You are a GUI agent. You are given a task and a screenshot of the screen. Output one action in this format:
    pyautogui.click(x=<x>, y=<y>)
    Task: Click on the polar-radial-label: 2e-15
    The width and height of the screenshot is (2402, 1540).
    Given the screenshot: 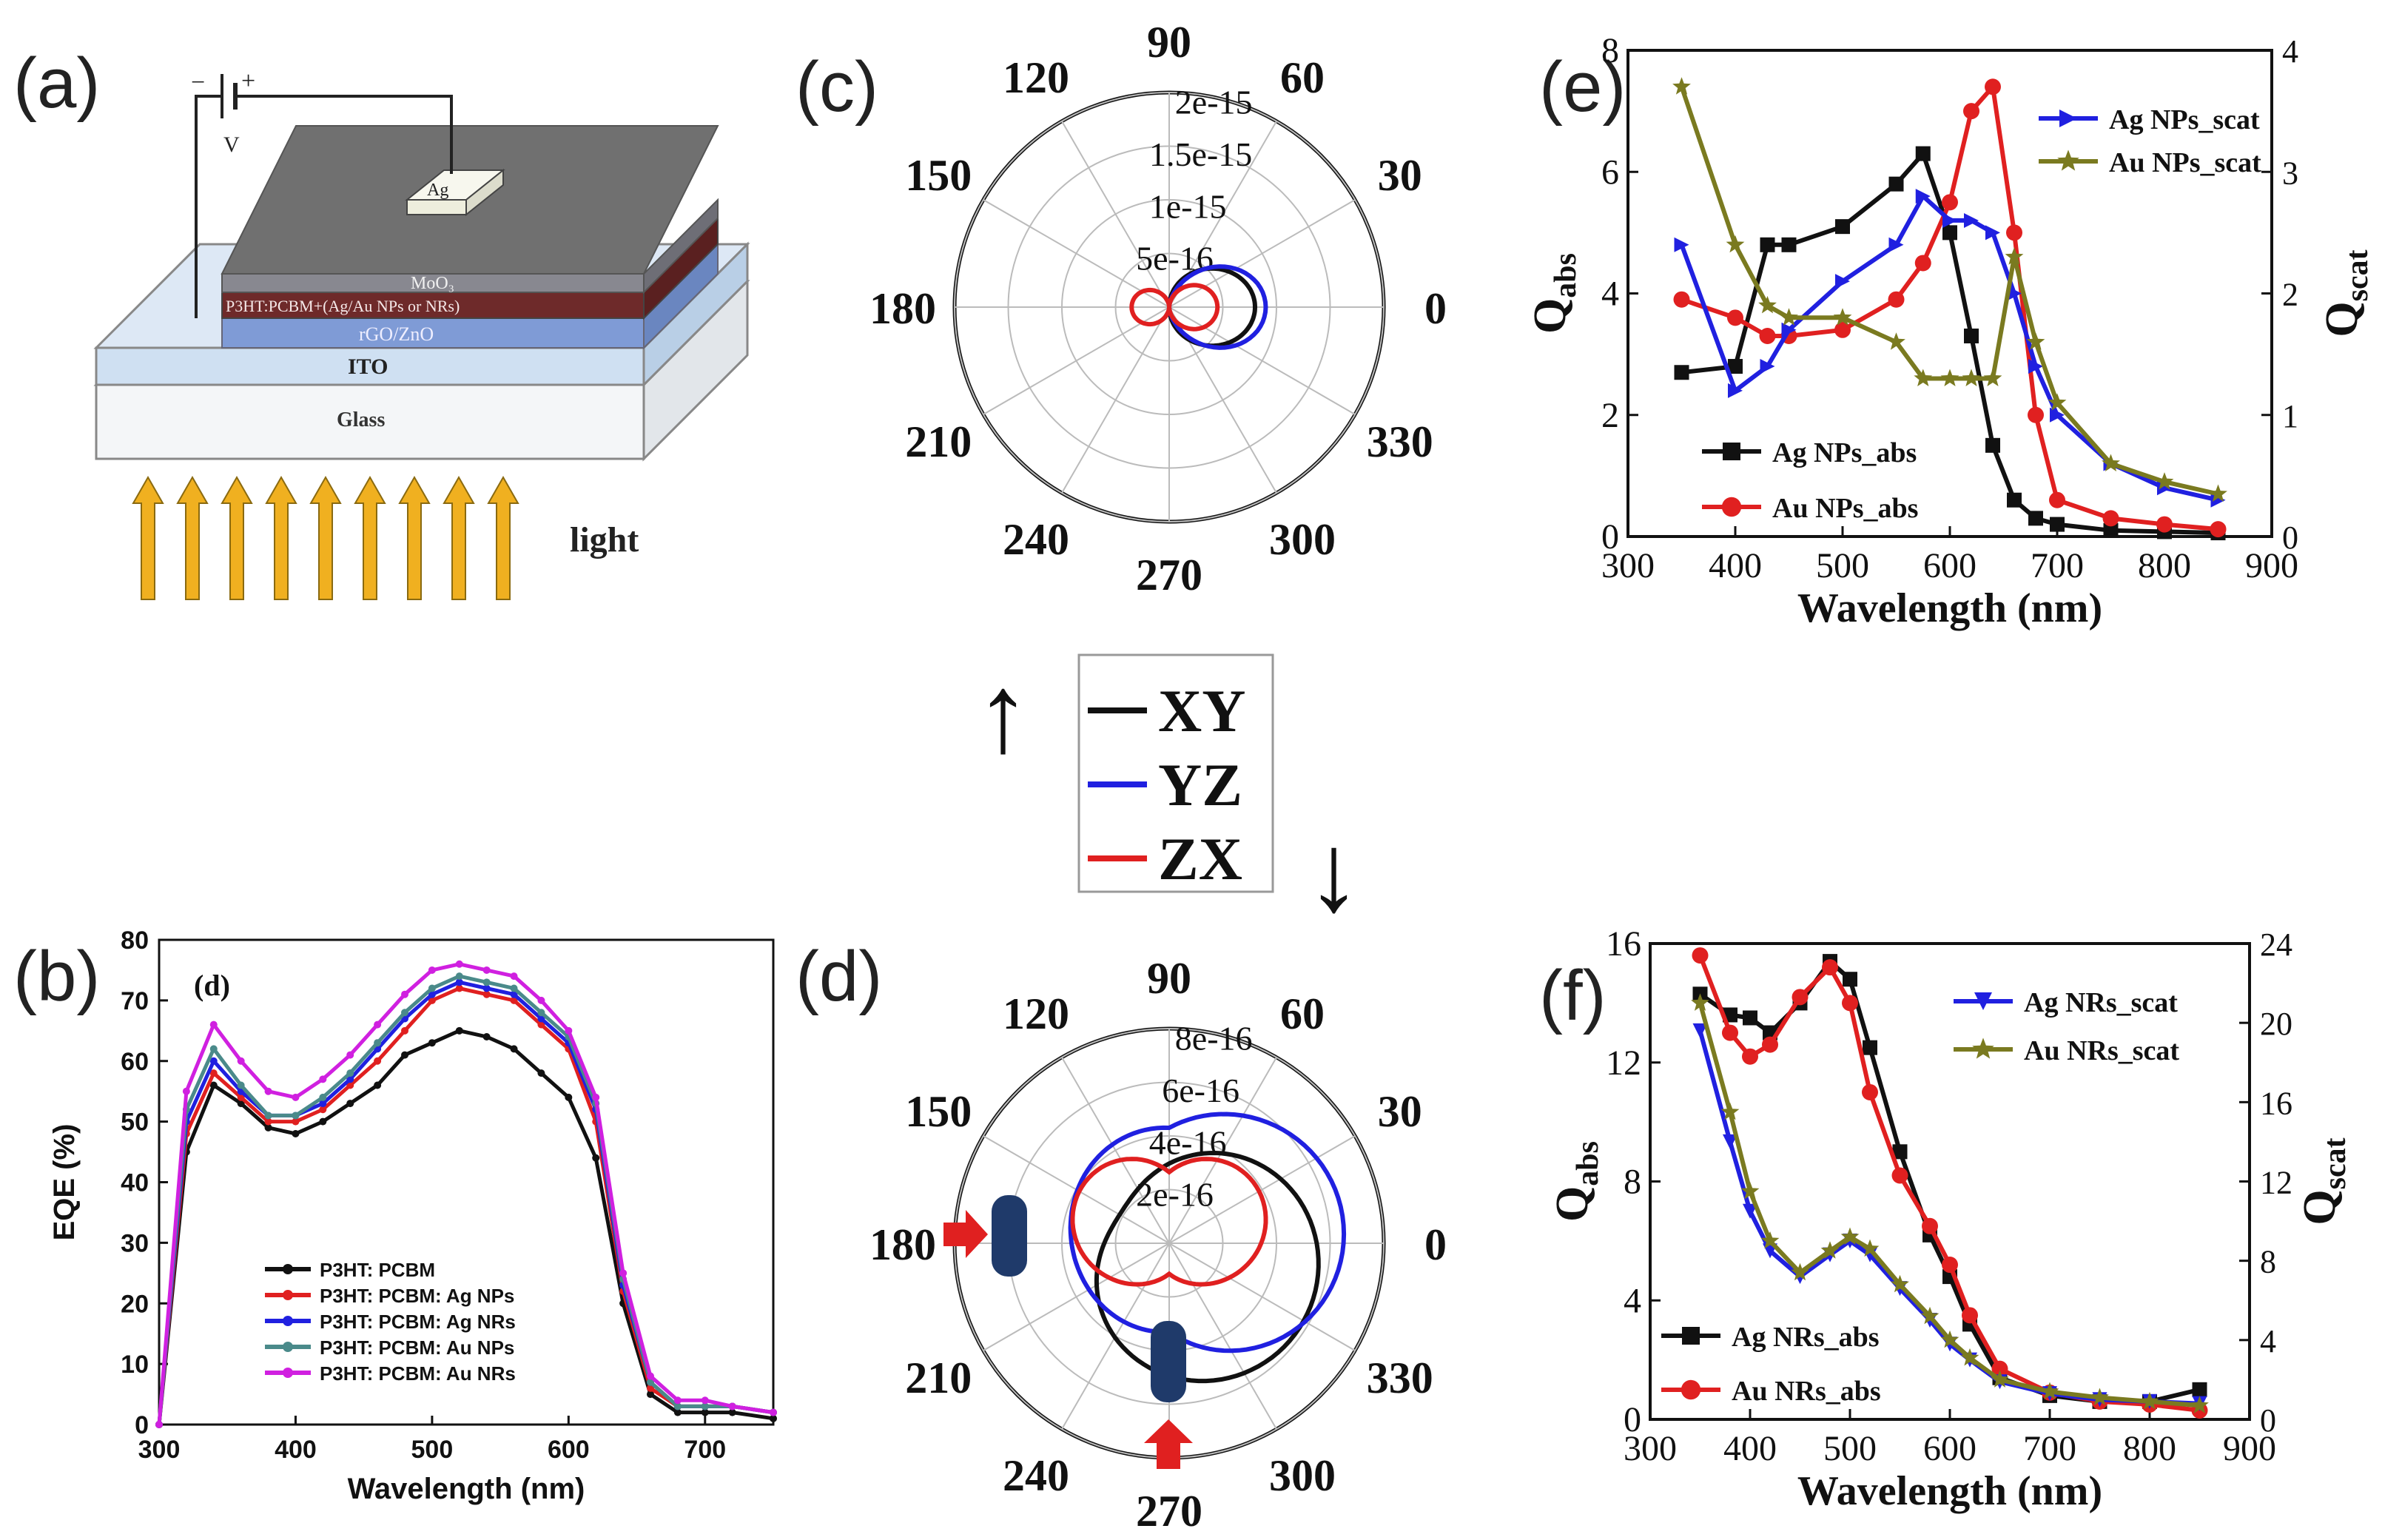 What is the action you would take?
    pyautogui.click(x=1214, y=102)
    